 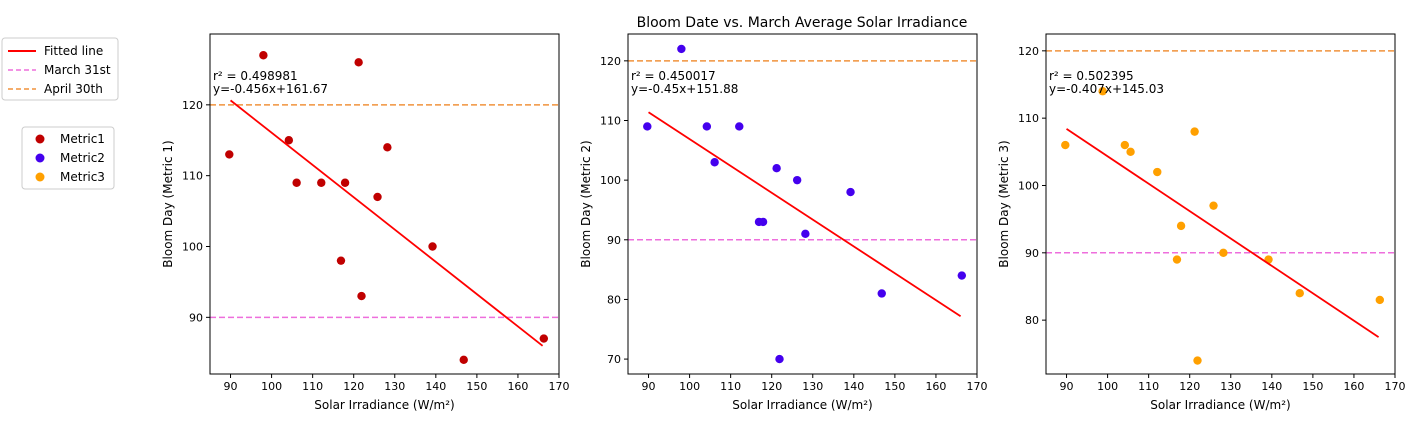 What do you see at coordinates (684, 89) in the screenshot?
I see `panel-2-equation-annotation: y=-0.45x+151.88` at bounding box center [684, 89].